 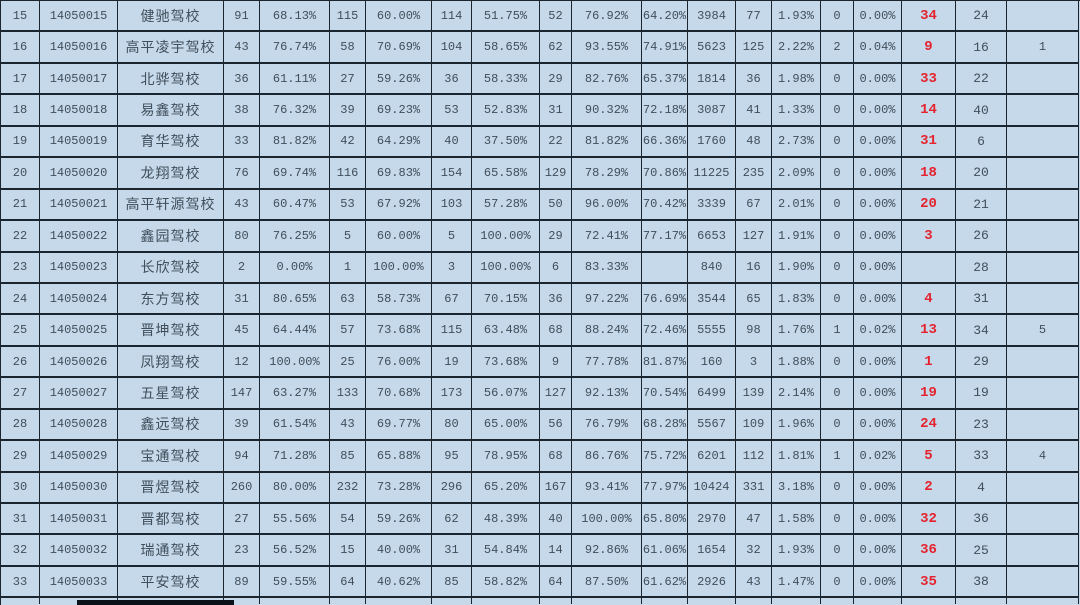 I want to click on cell-count-5: 41, so click(x=754, y=111).